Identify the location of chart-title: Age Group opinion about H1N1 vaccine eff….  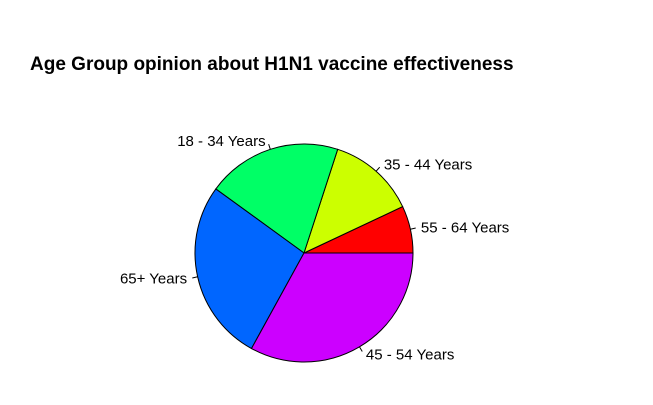
(272, 64).